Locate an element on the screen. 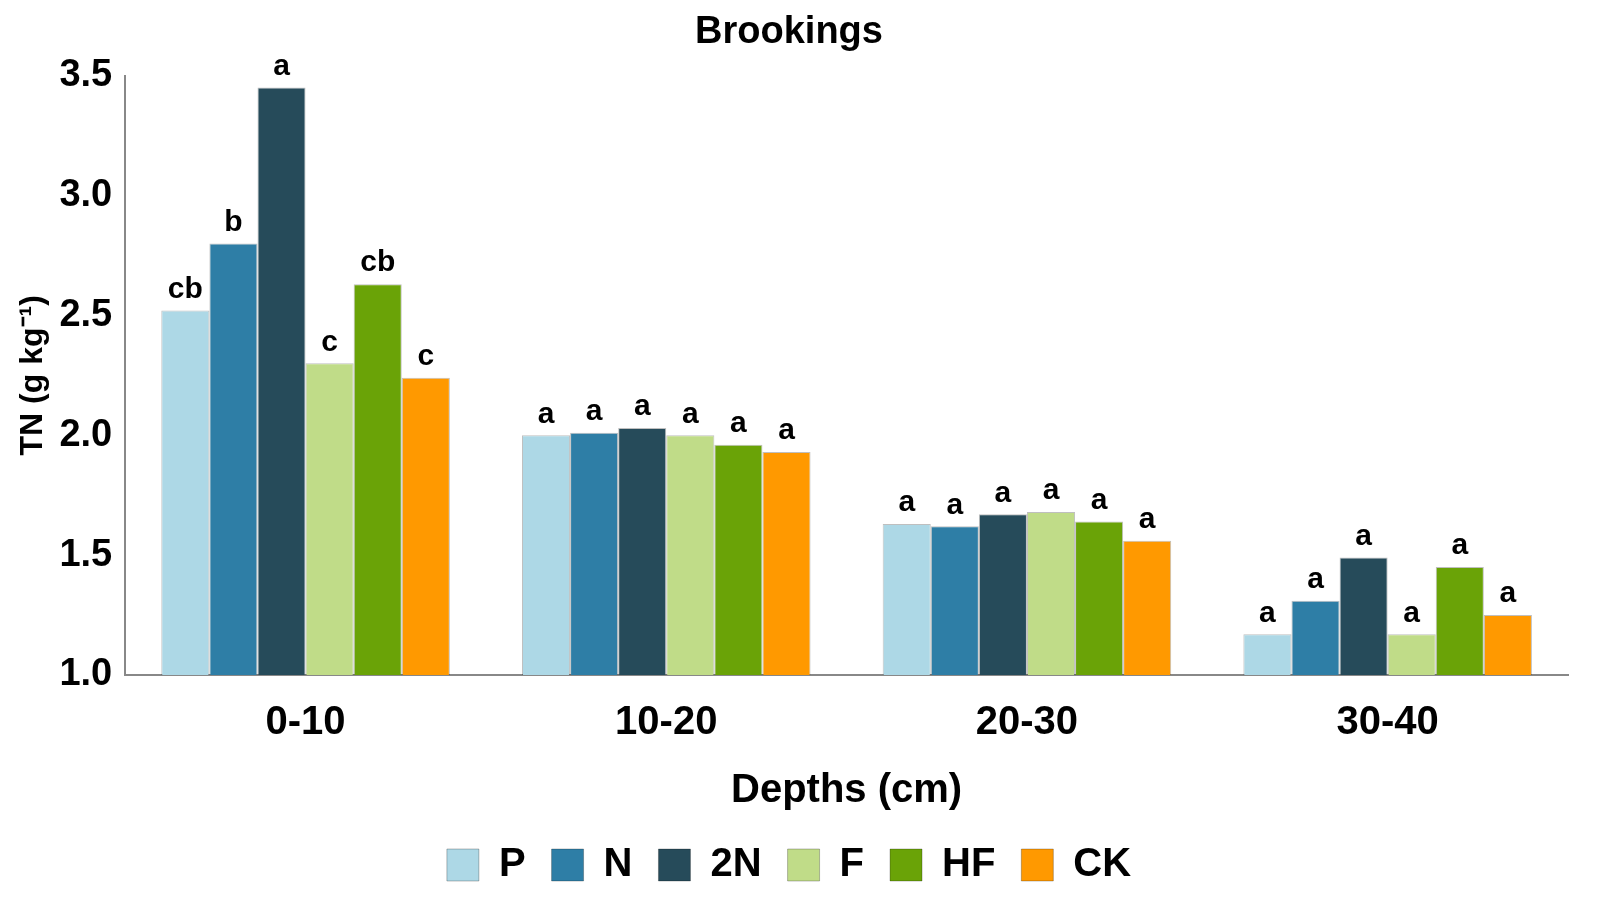 The image size is (1598, 900). legend-label: 2N is located at coordinates (736, 862).